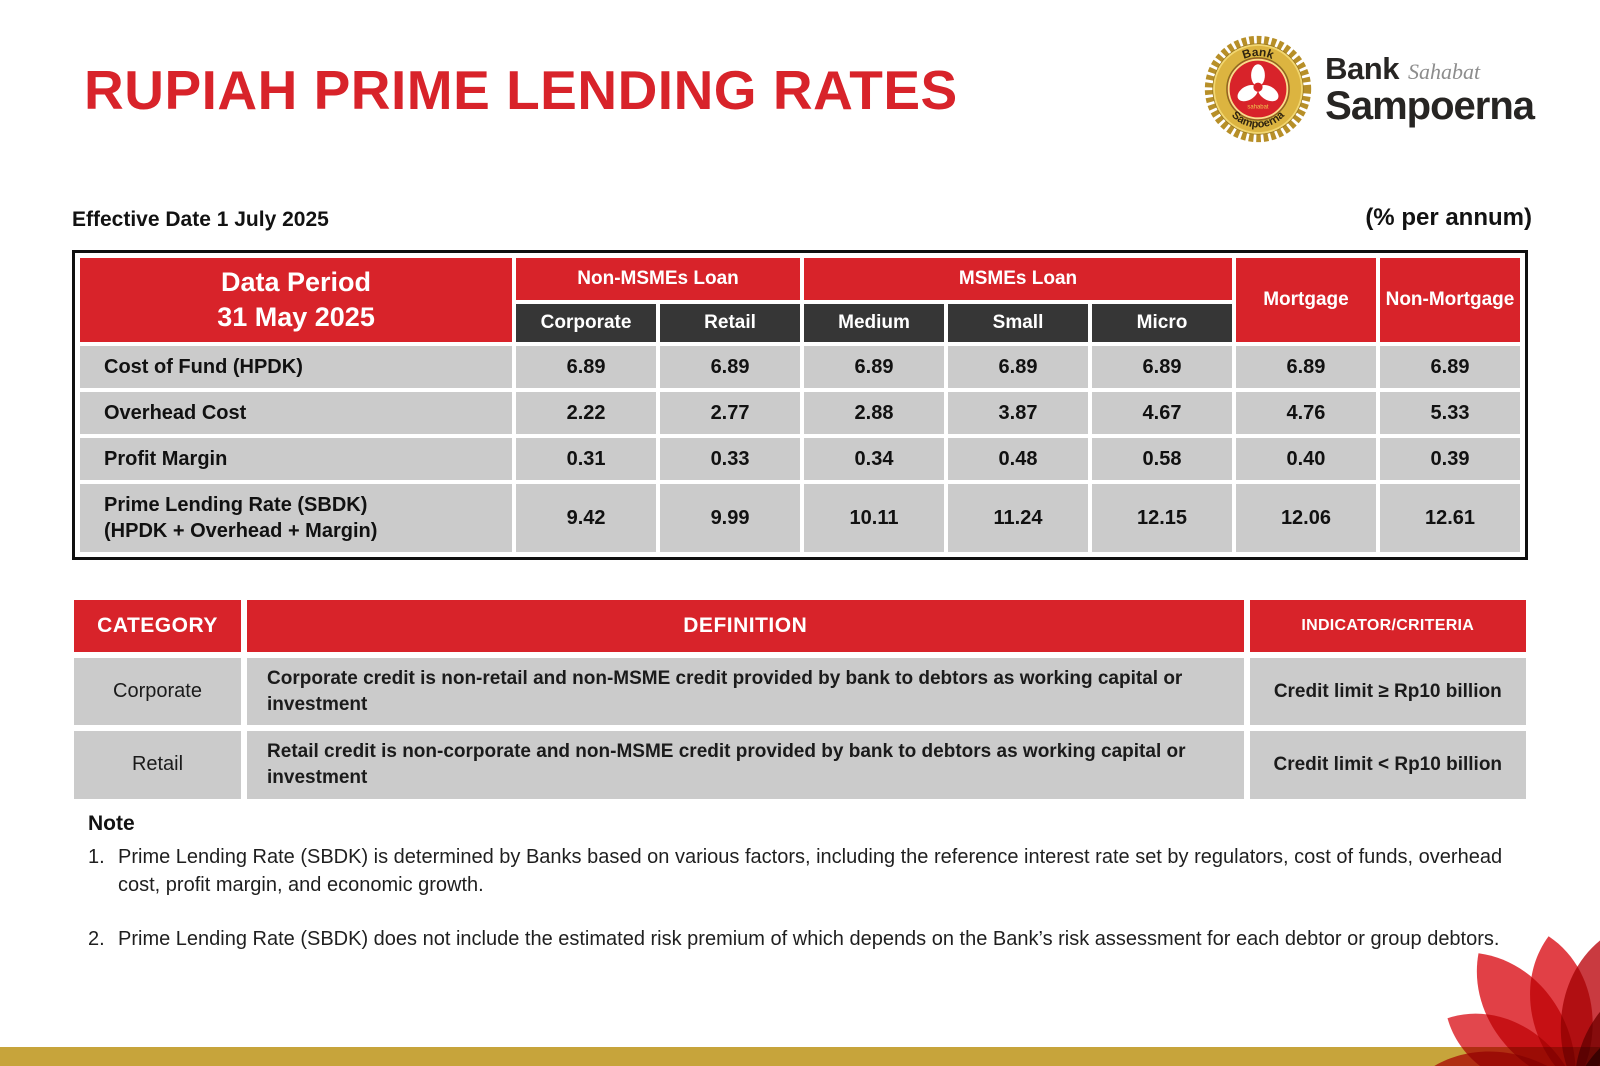 The image size is (1600, 1066). What do you see at coordinates (730, 323) in the screenshot?
I see `column-header-retail: Retail` at bounding box center [730, 323].